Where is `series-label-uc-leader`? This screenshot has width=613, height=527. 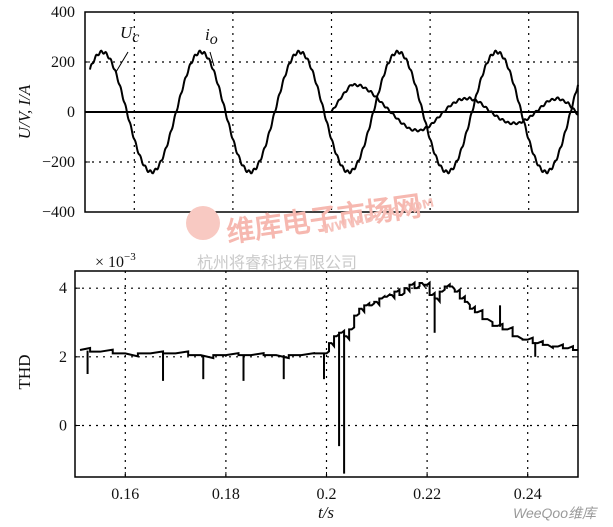
series-label-uc-leader is located at coordinates (122, 62).